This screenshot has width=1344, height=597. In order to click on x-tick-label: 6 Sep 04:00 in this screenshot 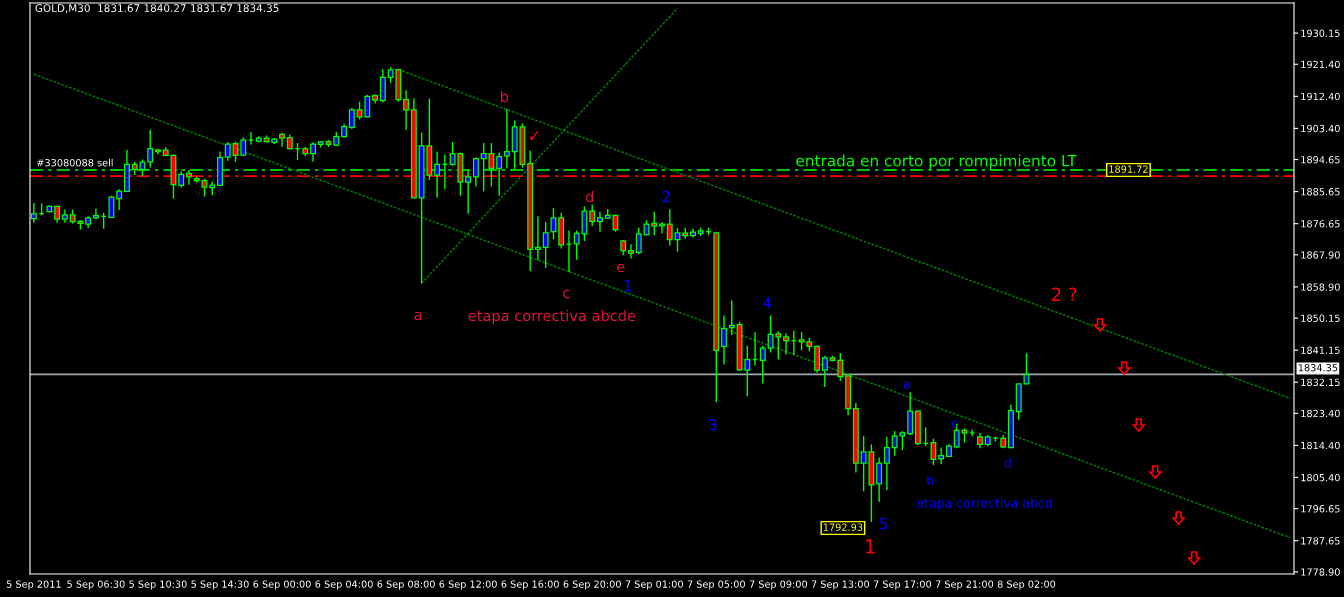, I will do `click(344, 585)`.